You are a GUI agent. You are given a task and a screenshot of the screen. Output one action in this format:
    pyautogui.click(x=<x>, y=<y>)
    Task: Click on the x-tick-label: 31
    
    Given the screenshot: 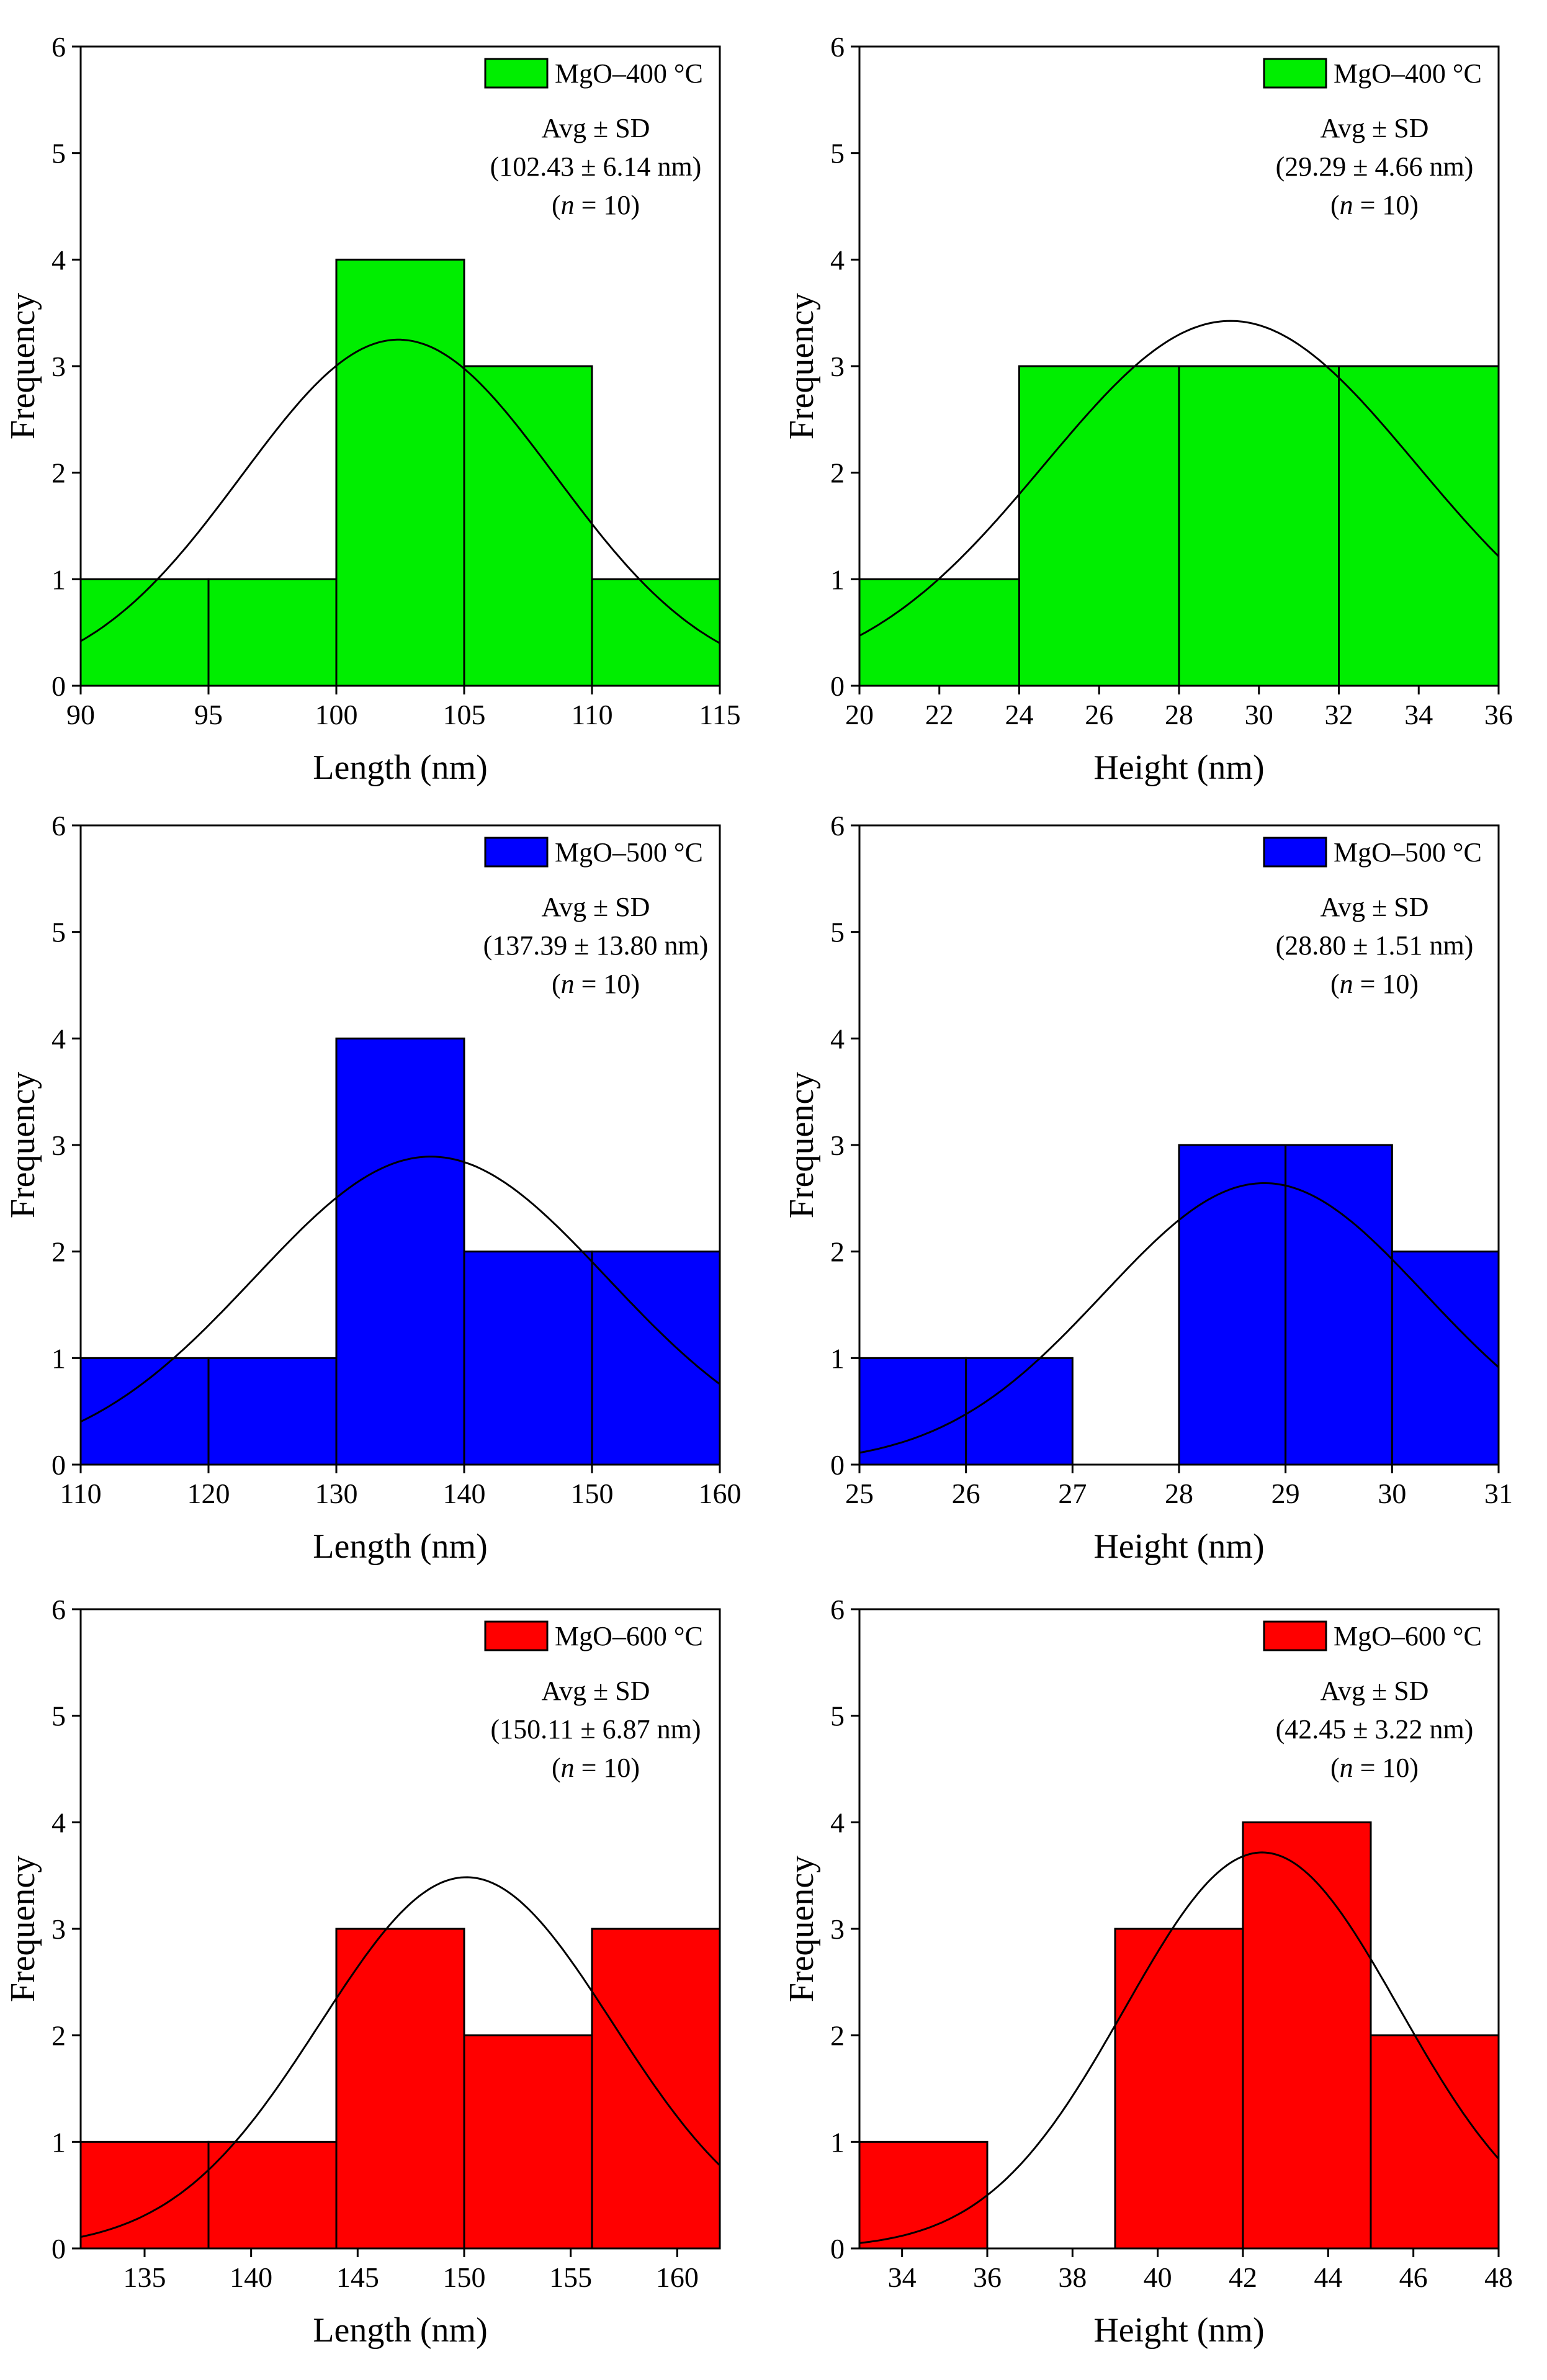 What is the action you would take?
    pyautogui.click(x=1498, y=1493)
    